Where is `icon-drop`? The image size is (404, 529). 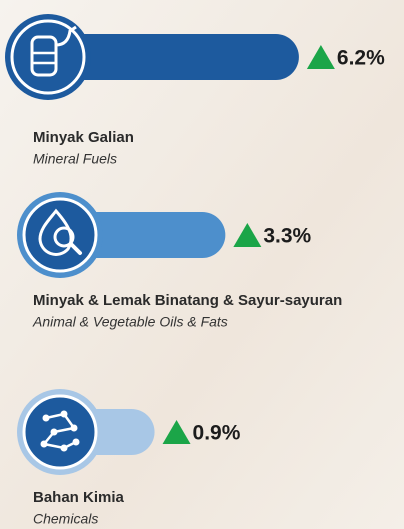 icon-drop is located at coordinates (55, 232).